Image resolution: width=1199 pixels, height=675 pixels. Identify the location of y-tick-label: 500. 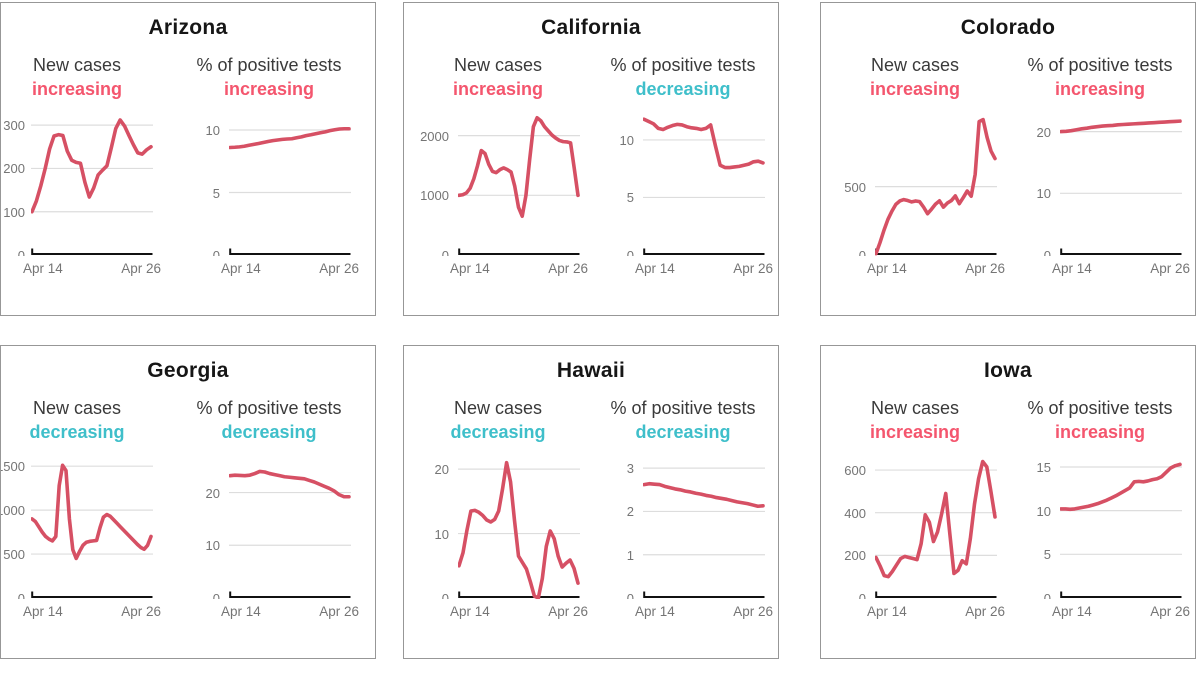
(14, 555).